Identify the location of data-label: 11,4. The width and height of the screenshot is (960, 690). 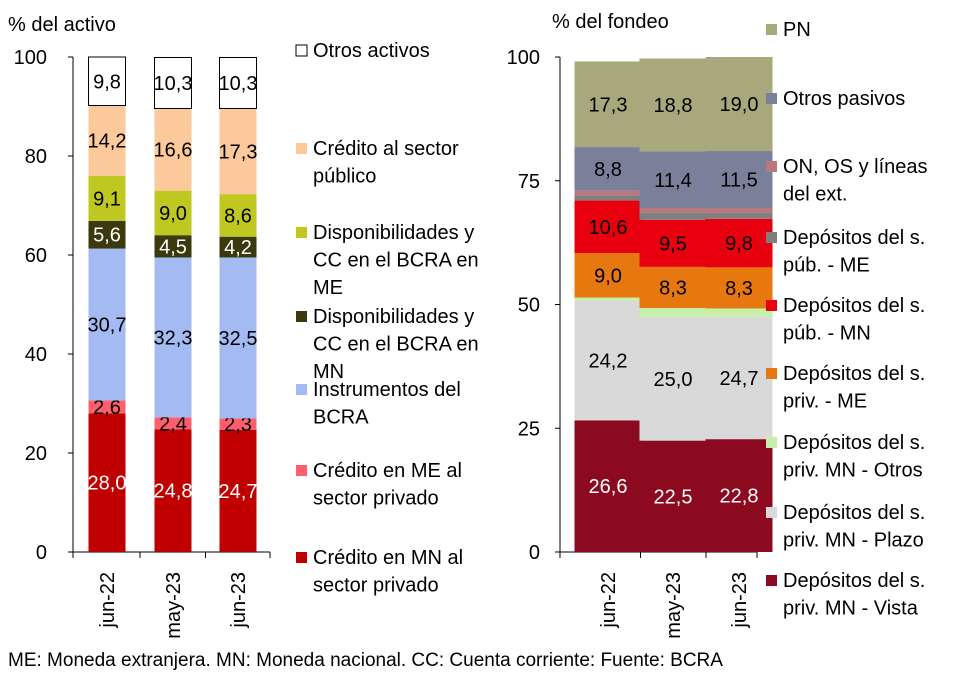
(672, 181).